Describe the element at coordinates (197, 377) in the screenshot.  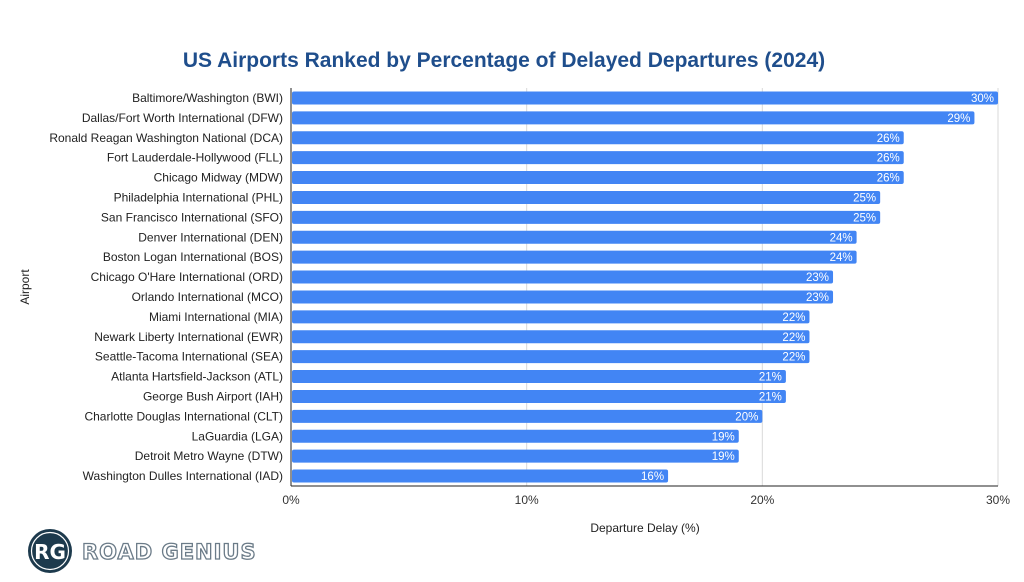
I see `category-label: Atlanta Hartsfield-Jackson (ATL)` at that location.